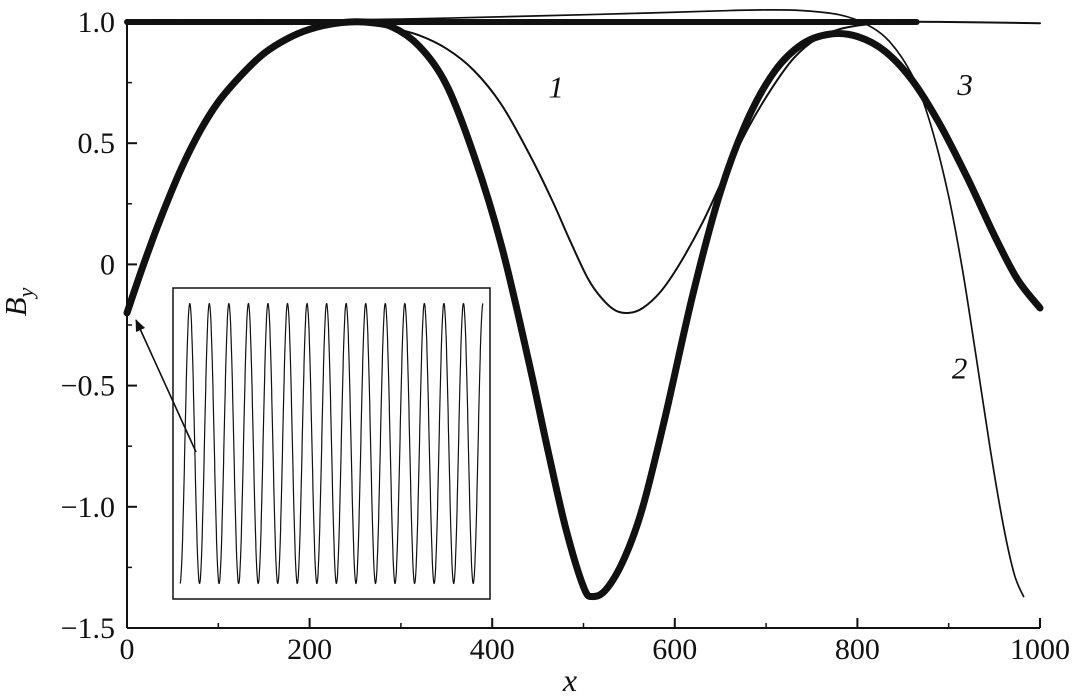  I want to click on curve-label-1: 1, so click(556, 86).